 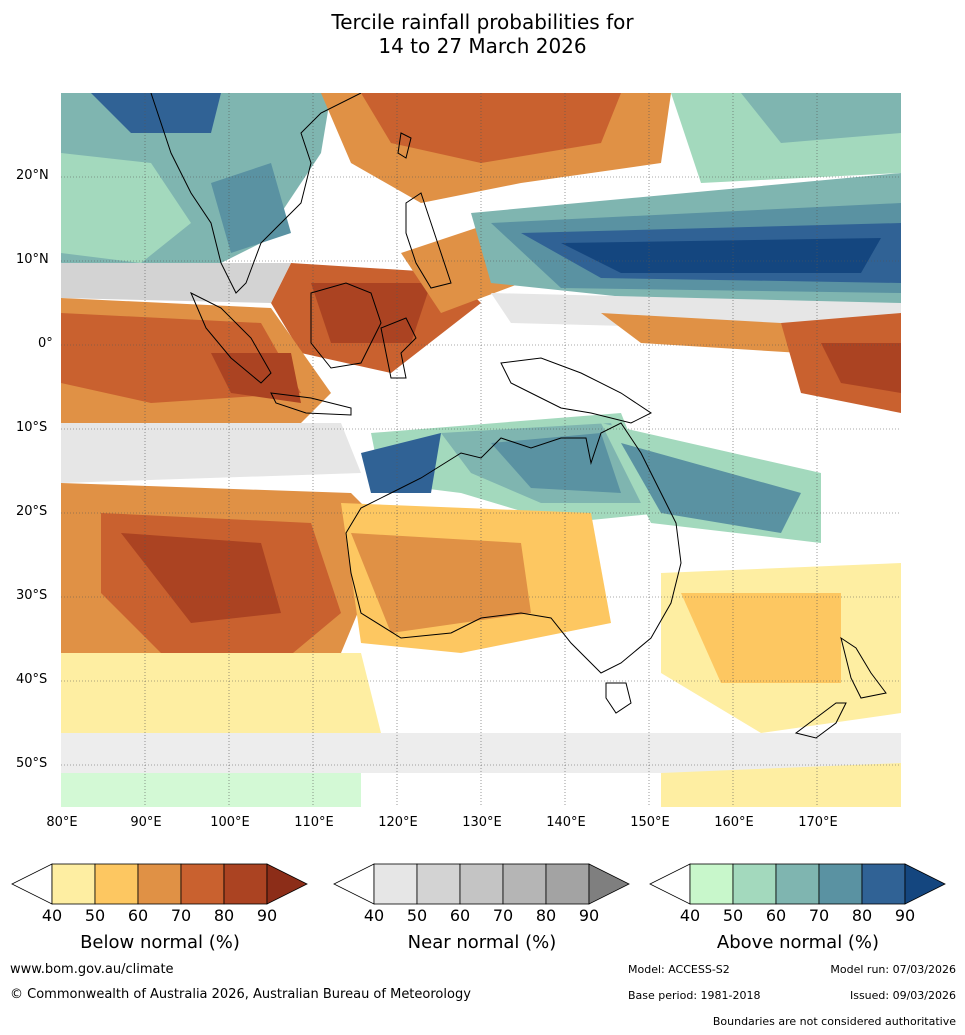 I want to click on lon-label-80e: 80°E, so click(x=62, y=822).